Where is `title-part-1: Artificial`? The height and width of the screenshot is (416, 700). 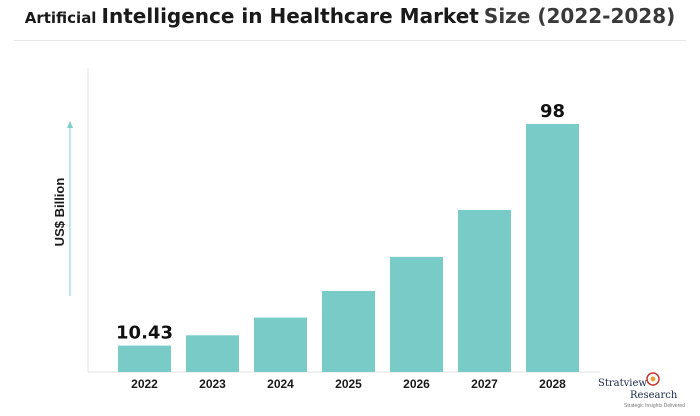
title-part-1: Artificial is located at coordinates (60, 18).